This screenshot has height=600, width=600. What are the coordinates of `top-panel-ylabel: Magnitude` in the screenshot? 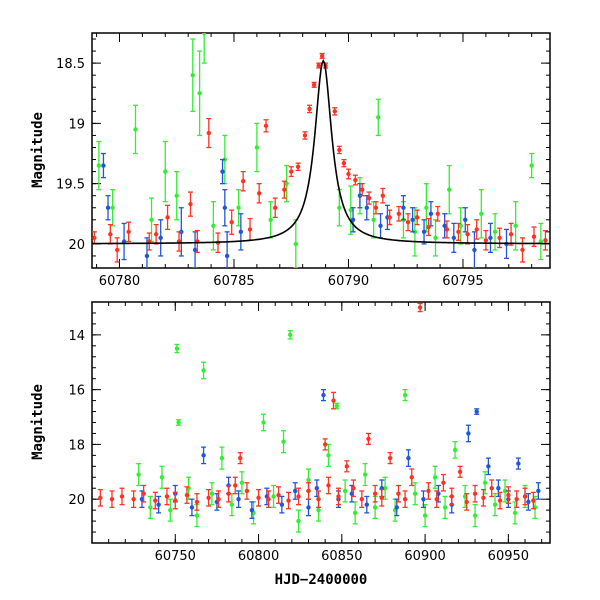 It's located at (38, 150).